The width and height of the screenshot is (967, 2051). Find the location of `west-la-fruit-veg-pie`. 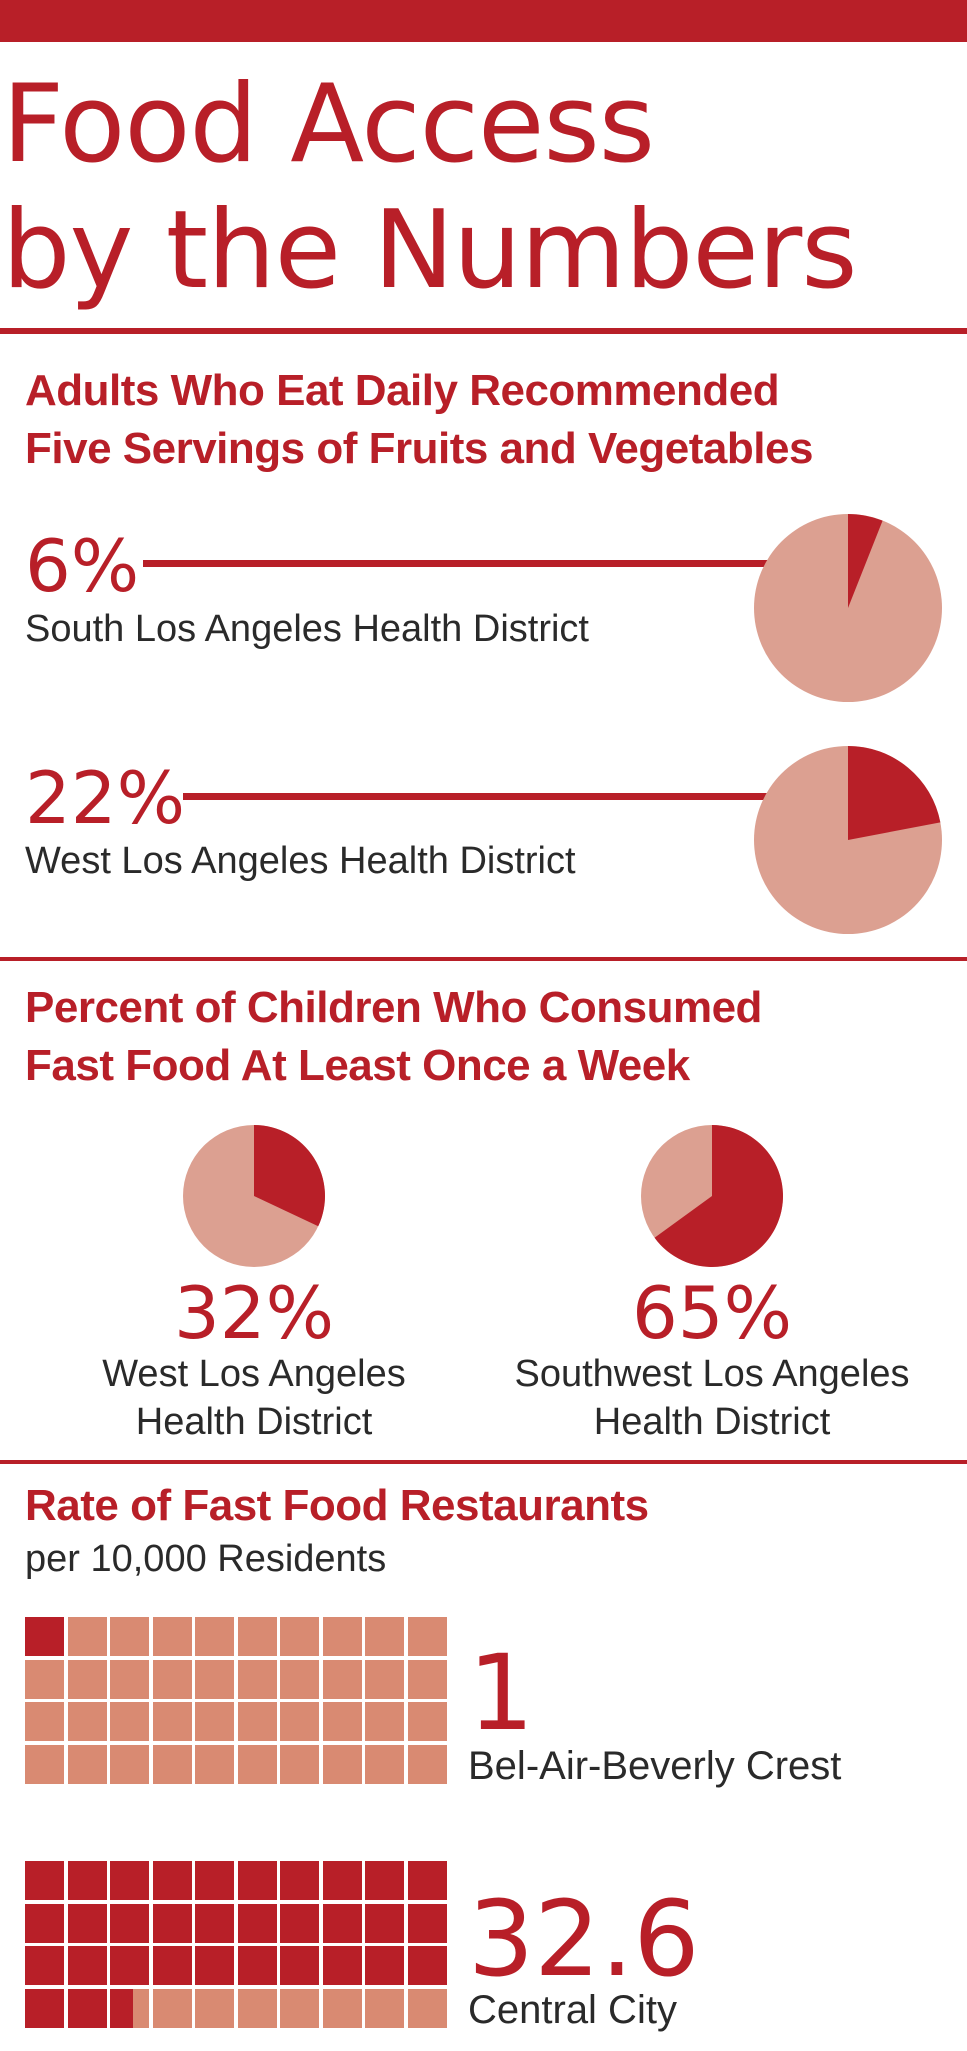

west-la-fruit-veg-pie is located at coordinates (848, 840).